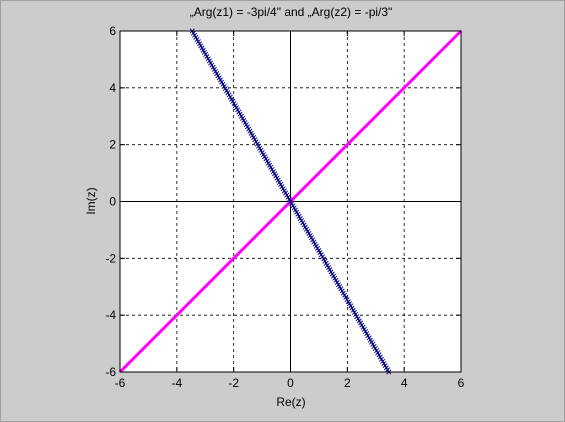 This screenshot has width=565, height=422. I want to click on x-axis-label: Re(z), so click(290, 402).